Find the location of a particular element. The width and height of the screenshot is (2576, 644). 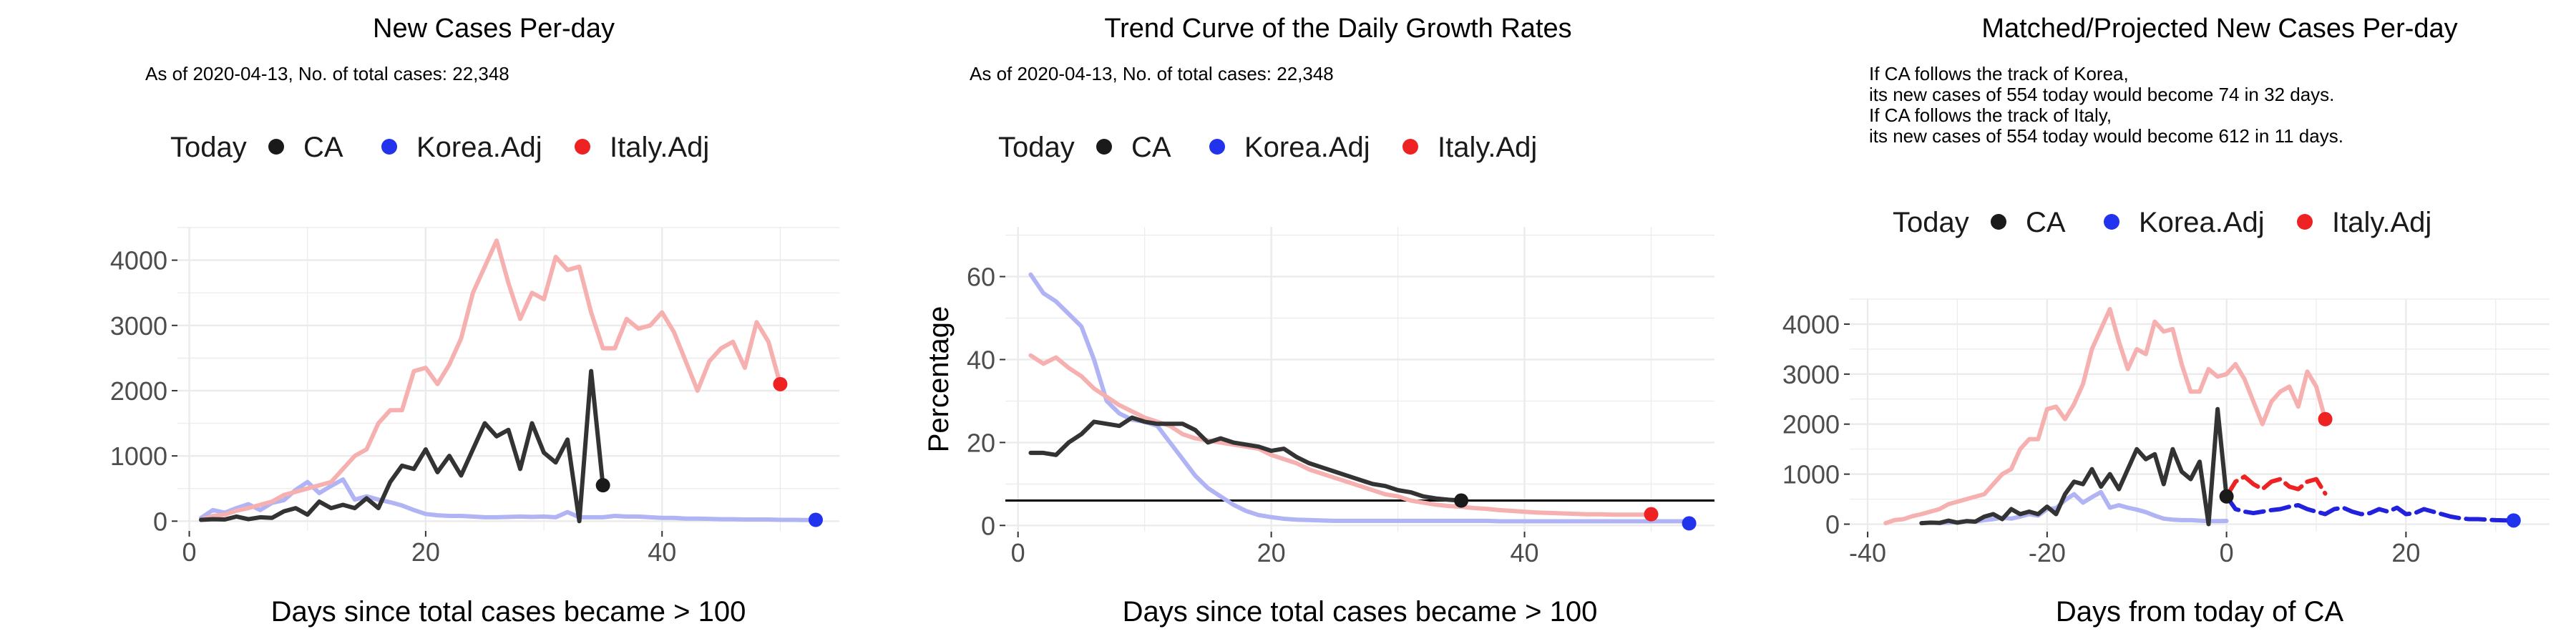

y-tick-label: 20 is located at coordinates (981, 442).